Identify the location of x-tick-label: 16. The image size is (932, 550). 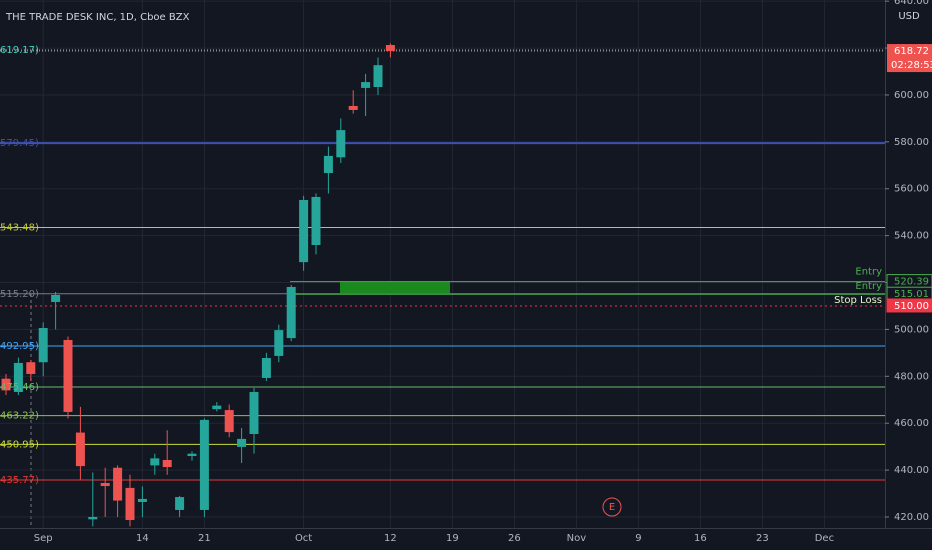
(700, 538).